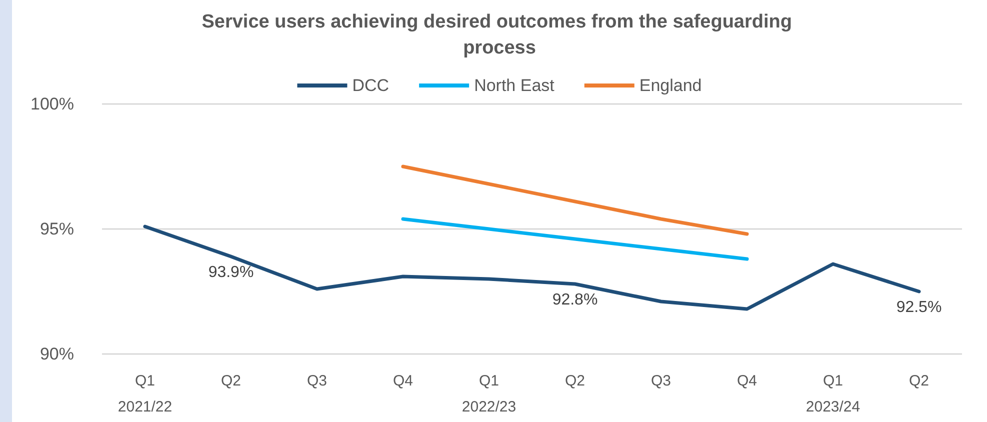 Image resolution: width=987 pixels, height=422 pixels. What do you see at coordinates (57, 229) in the screenshot?
I see `y-tick-label: 95%` at bounding box center [57, 229].